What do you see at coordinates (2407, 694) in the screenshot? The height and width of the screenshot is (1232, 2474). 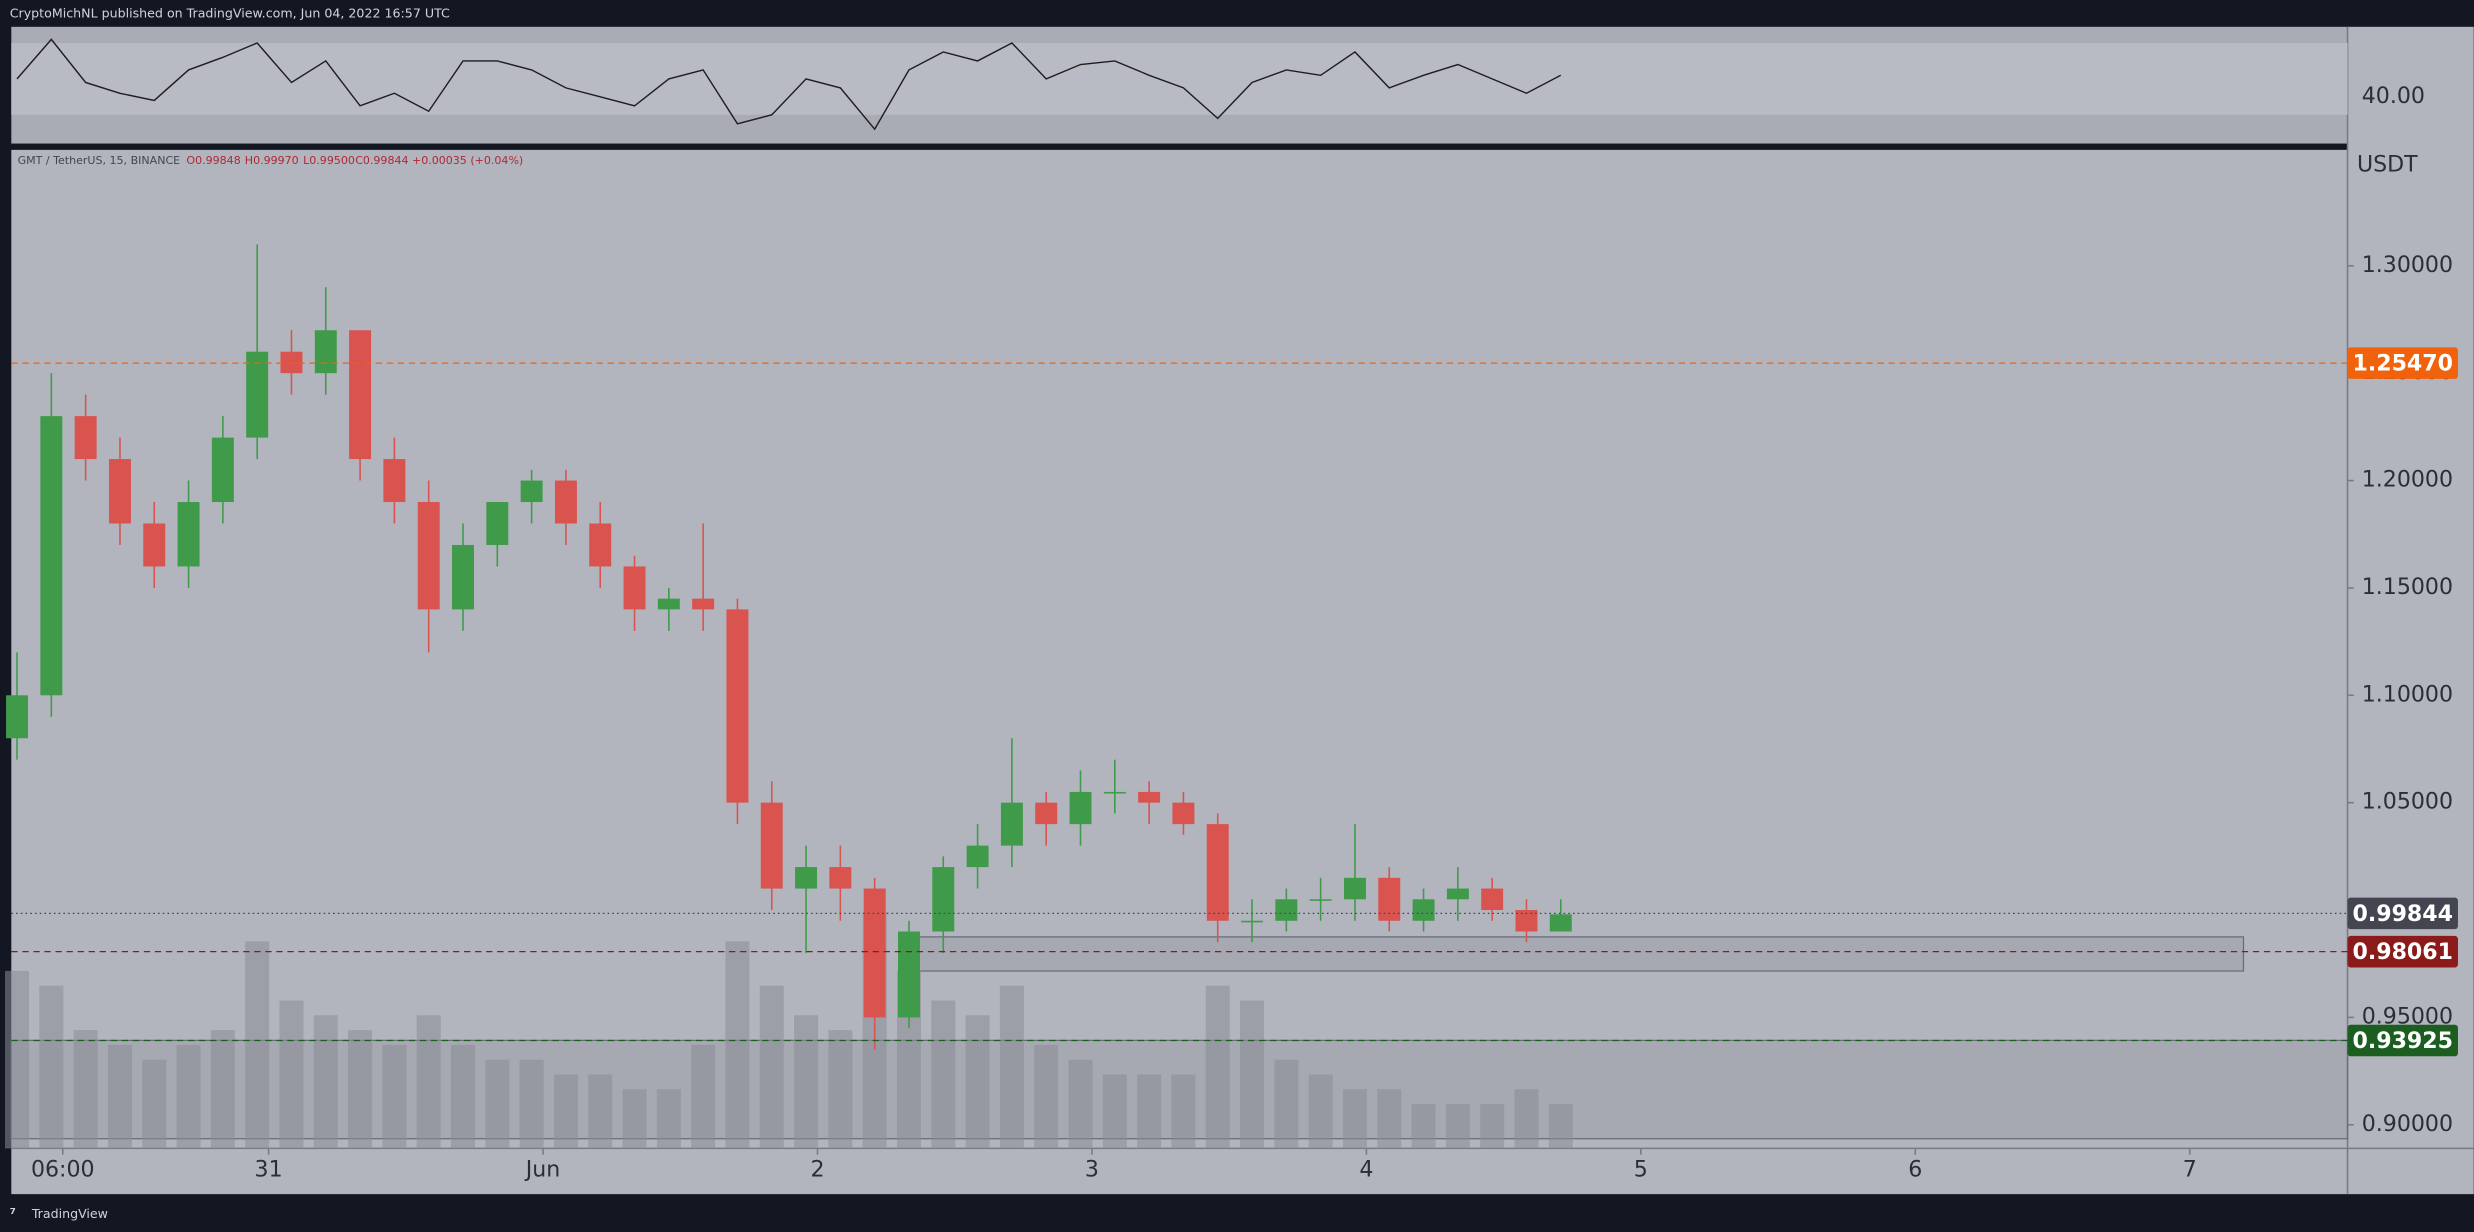 I see `y-tick-label: 1.10000` at bounding box center [2407, 694].